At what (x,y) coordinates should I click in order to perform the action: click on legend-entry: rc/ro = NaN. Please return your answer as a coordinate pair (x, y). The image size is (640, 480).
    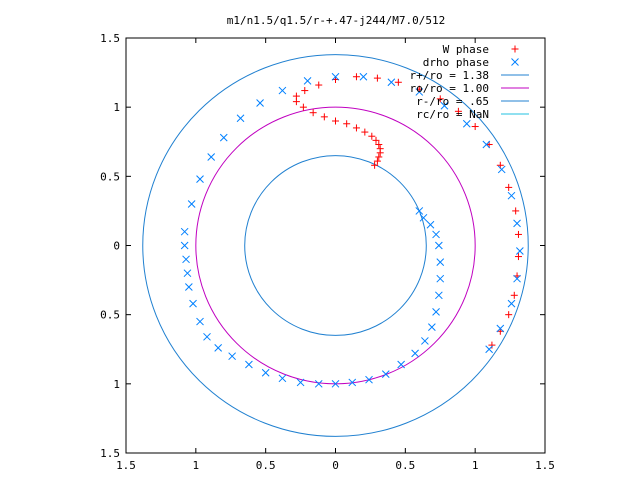
    Looking at the image, I should click on (472, 114).